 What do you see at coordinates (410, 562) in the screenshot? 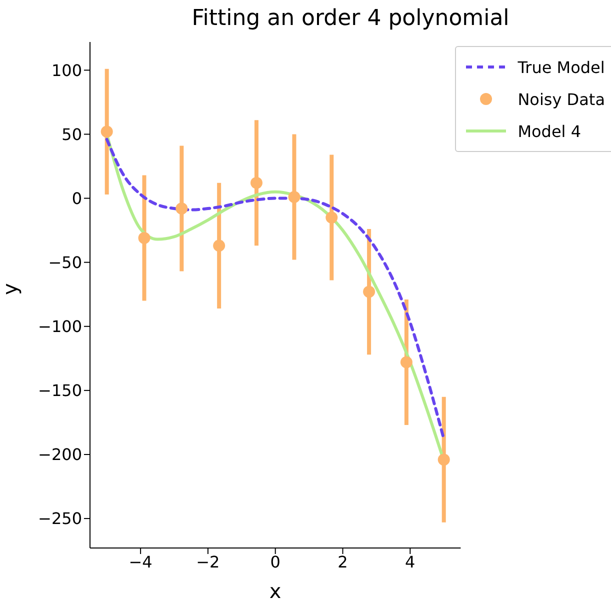
I see `x-tick-label: 4` at bounding box center [410, 562].